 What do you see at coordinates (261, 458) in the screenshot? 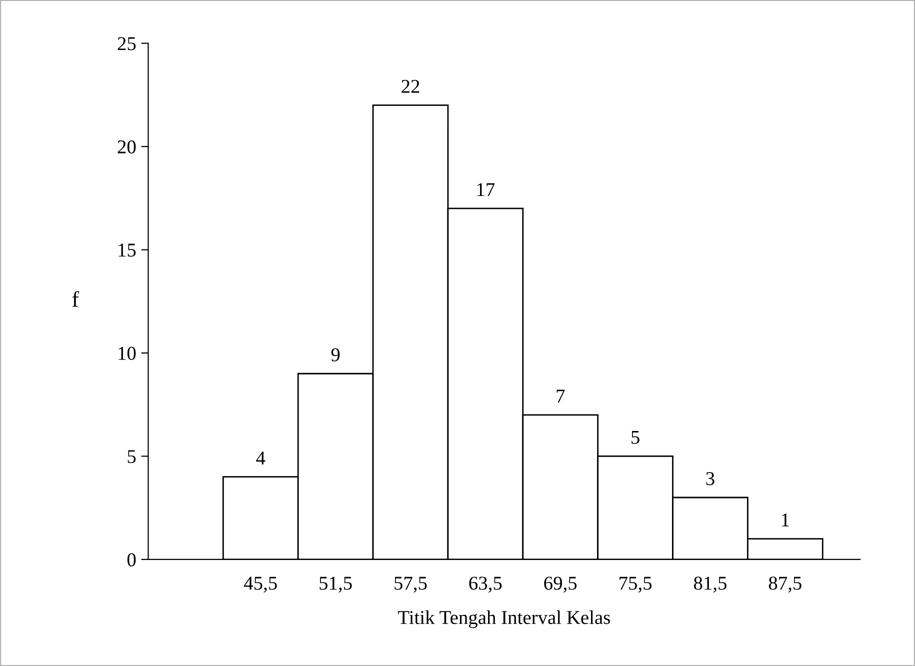
I see `data-label: 4` at bounding box center [261, 458].